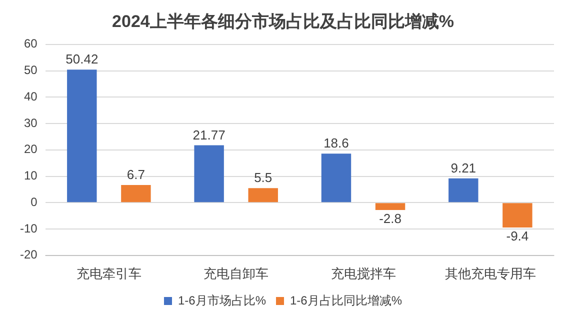 This screenshot has height=329, width=574. Describe the element at coordinates (346, 300) in the screenshot. I see `legend-label: 1-6月占比同比增减%` at that location.